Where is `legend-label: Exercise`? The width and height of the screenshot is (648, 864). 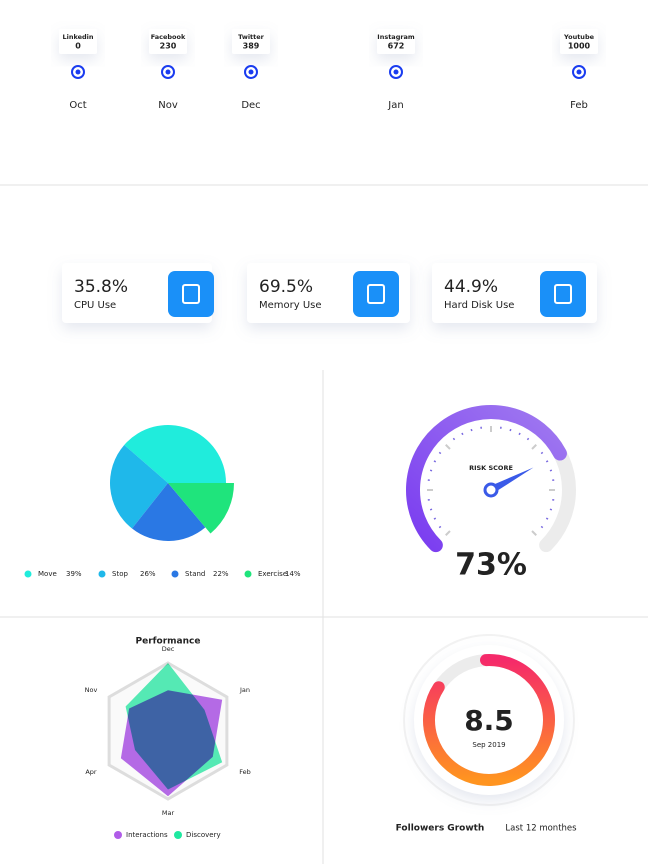 legend-label: Exercise is located at coordinates (272, 574).